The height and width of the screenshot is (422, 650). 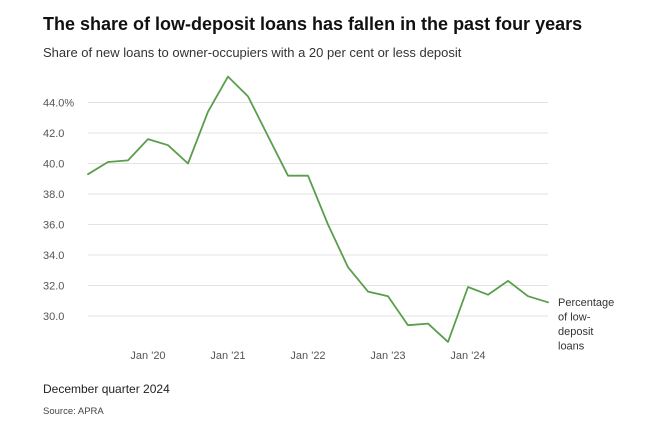 I want to click on y-tick-label: 42.0, so click(x=53, y=134).